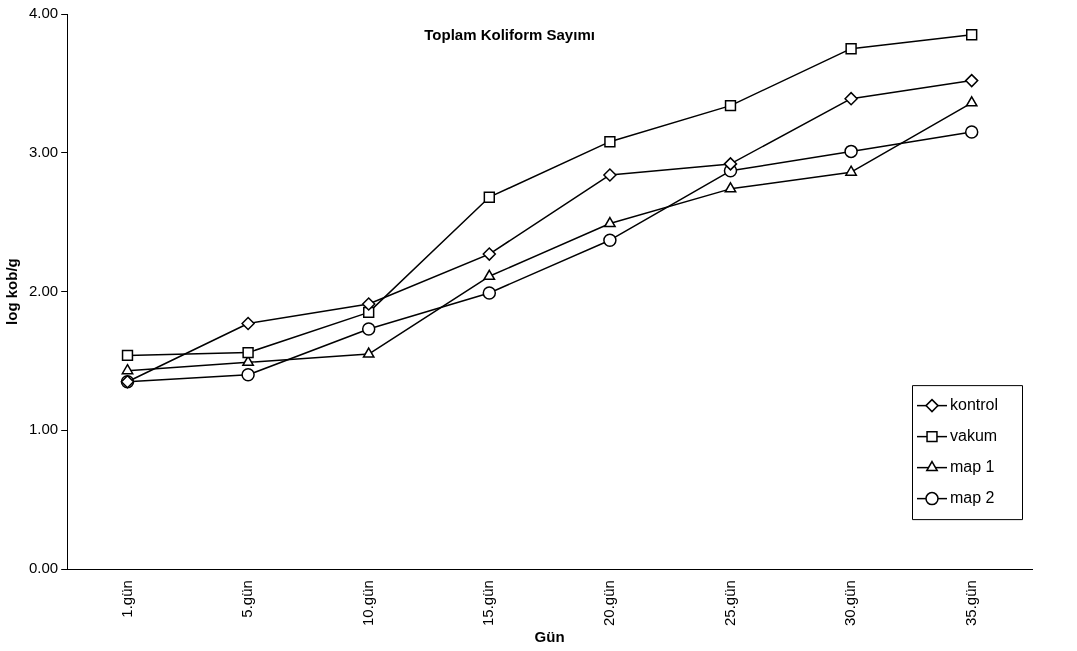 The image size is (1077, 651). What do you see at coordinates (974, 405) in the screenshot?
I see `legend-label: kontrol` at bounding box center [974, 405].